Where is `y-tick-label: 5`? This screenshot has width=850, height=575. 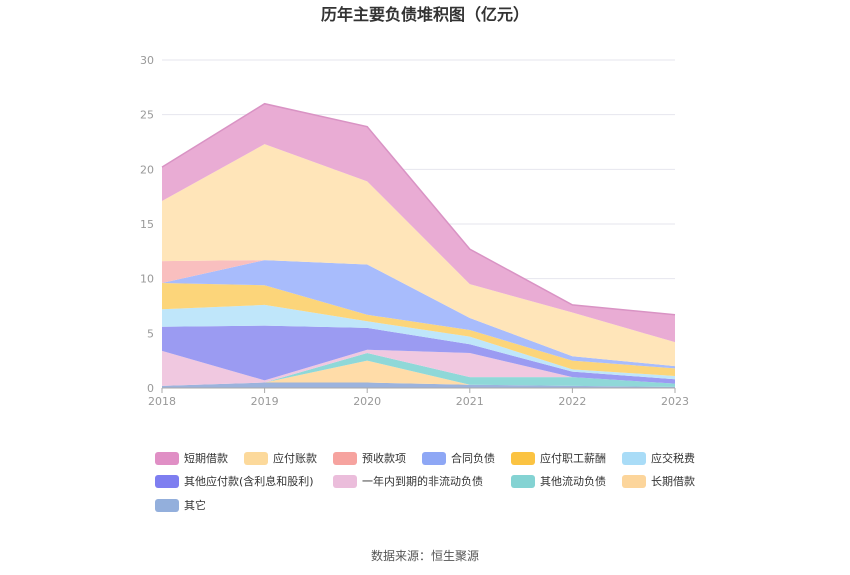
y-tick-label: 5 is located at coordinates (150, 333).